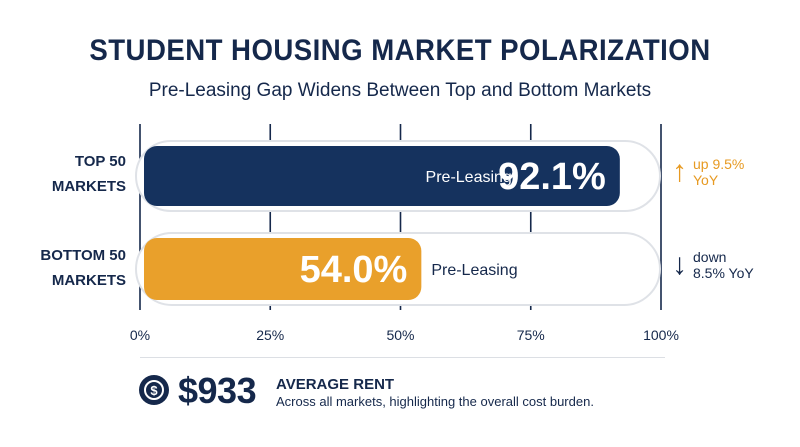  Describe the element at coordinates (400, 50) in the screenshot. I see `chart-title: STUDENT HOUSING MARKET POLARIZATION` at that location.